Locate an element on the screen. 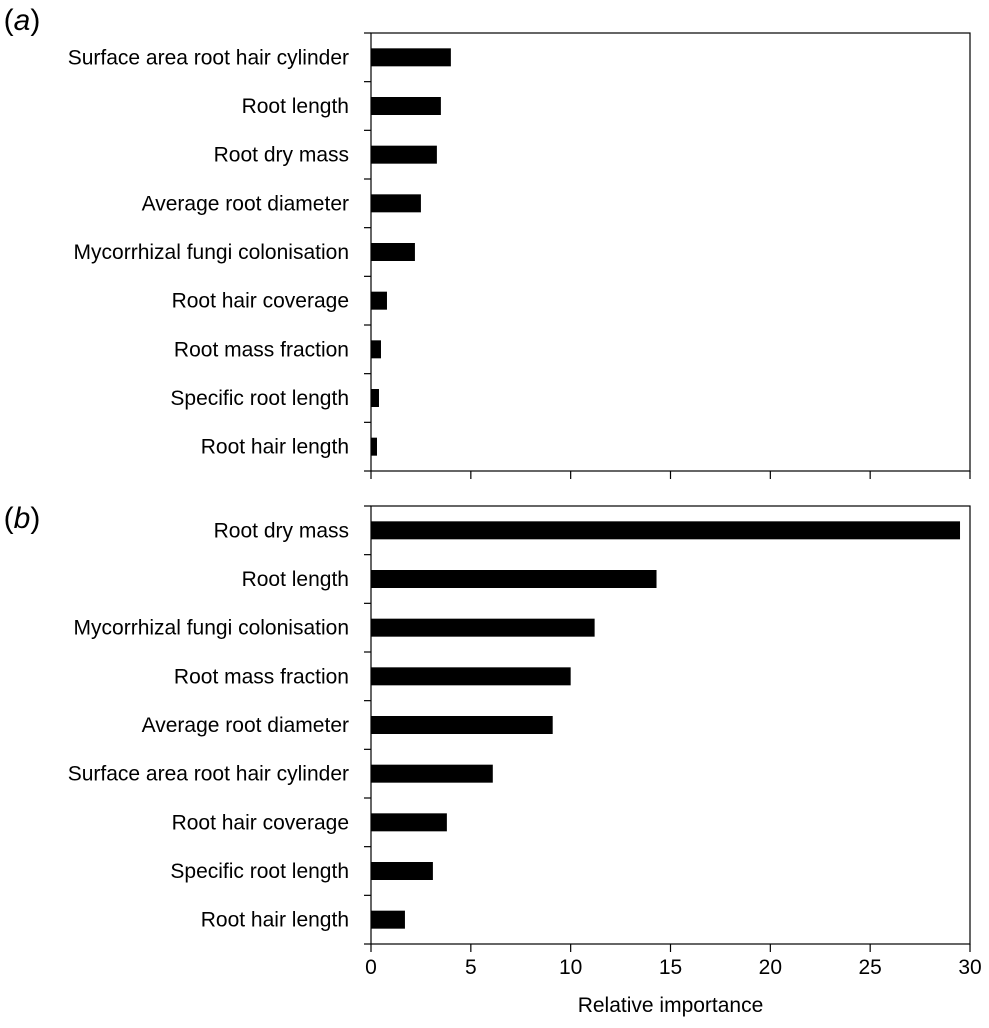  x-axis-title: Relative importance is located at coordinates (671, 1005).